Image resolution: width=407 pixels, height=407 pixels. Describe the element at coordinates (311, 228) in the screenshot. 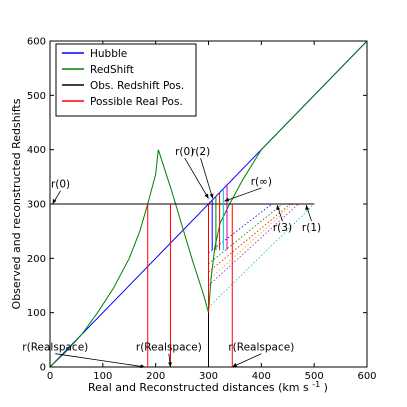

I see `annotation-label-5: r(1)` at that location.